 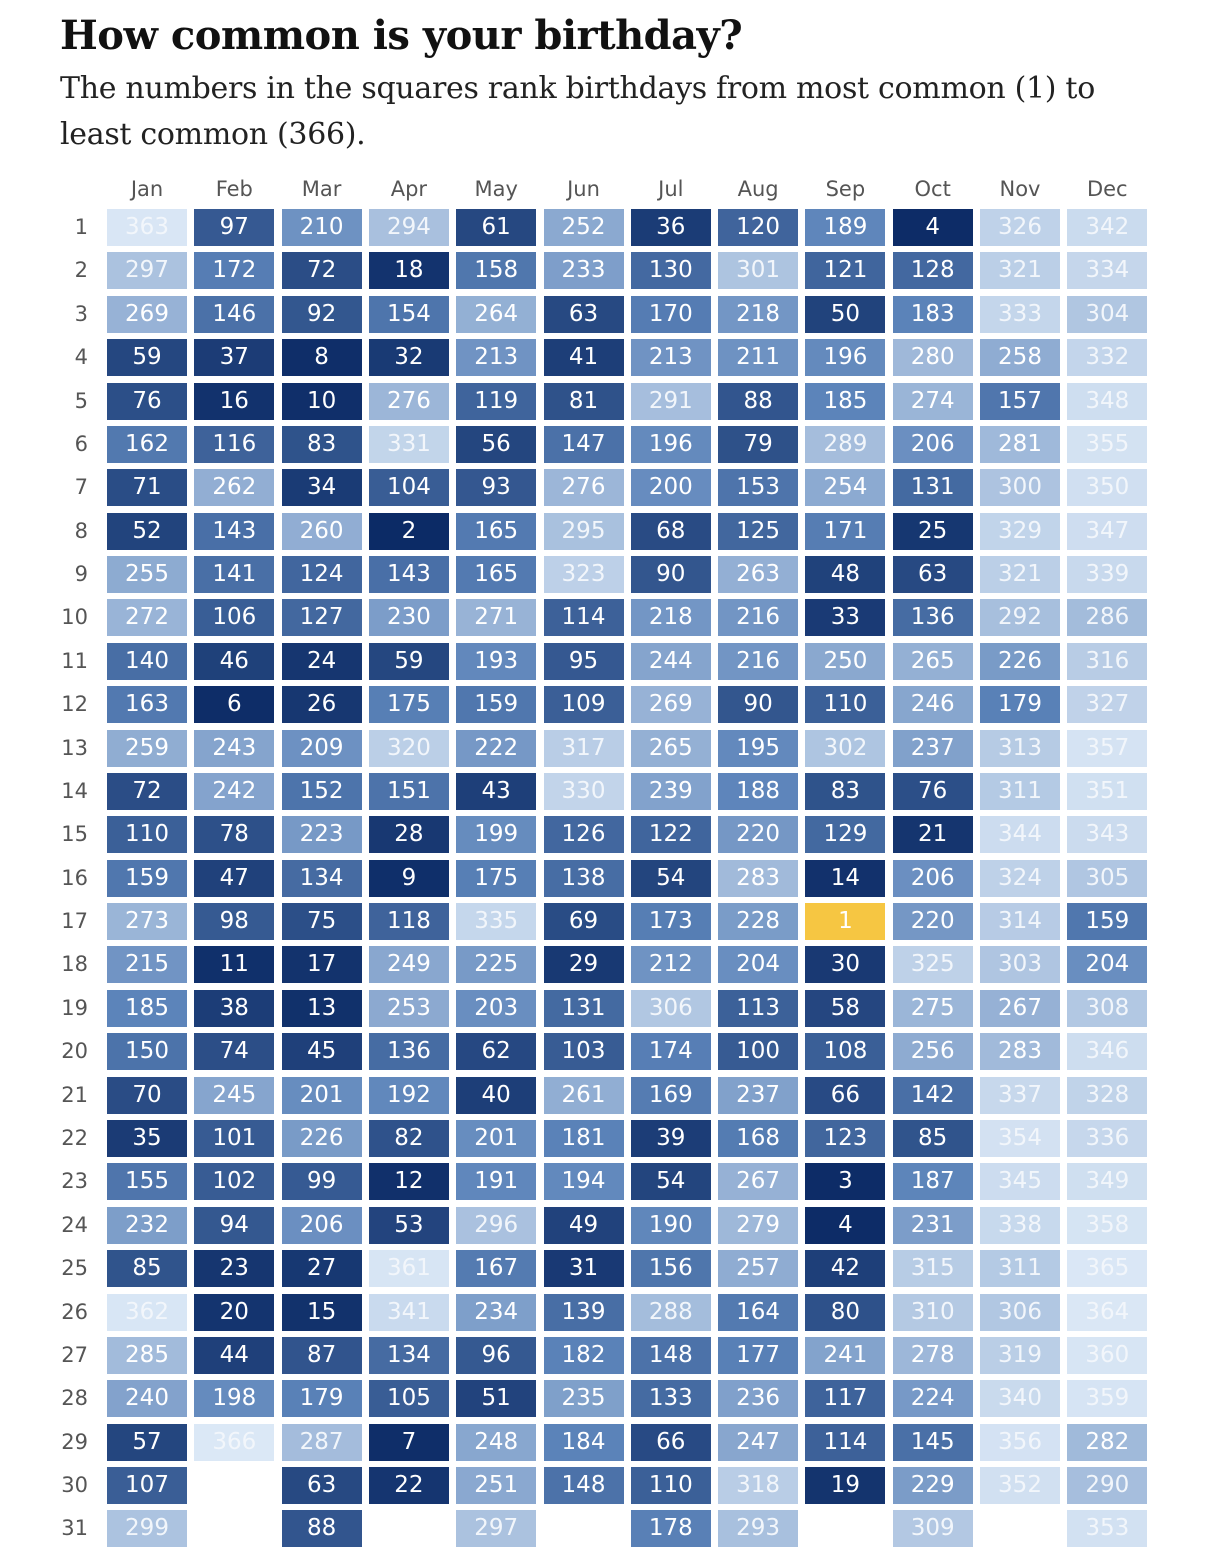 I want to click on heatmap-cell-jul-5: 291, so click(x=670, y=401).